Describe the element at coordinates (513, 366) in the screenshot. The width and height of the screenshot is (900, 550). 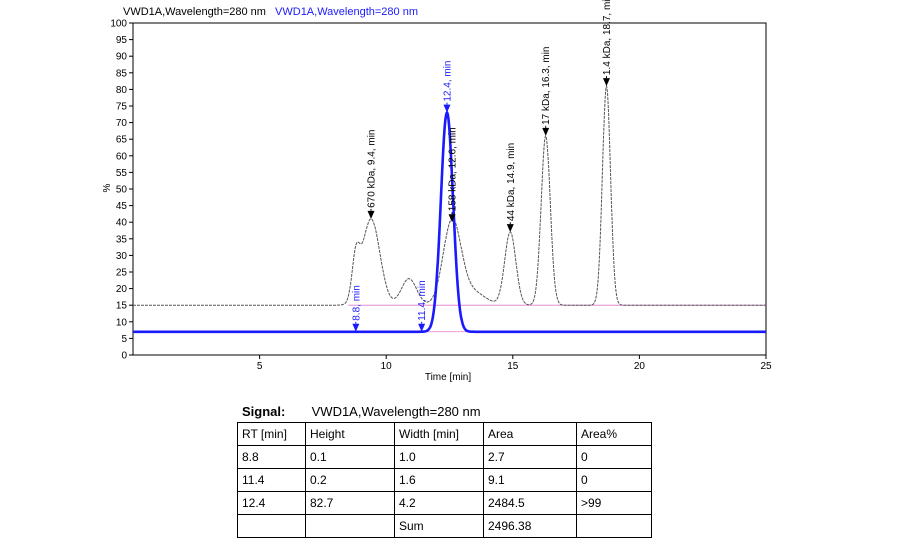
I see `x-tick-label: 15` at that location.